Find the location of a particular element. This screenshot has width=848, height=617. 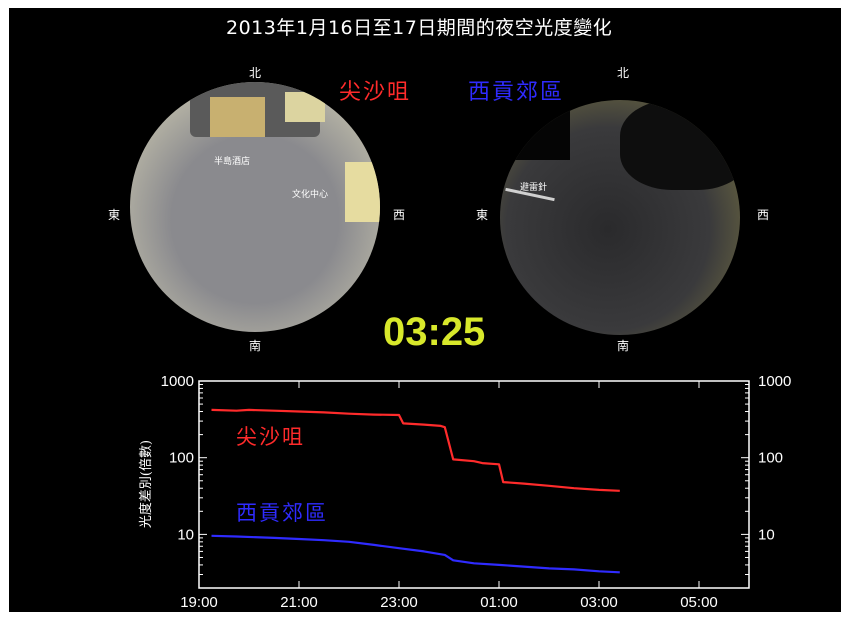

all-sky-image-sai-kung is located at coordinates (620, 217).